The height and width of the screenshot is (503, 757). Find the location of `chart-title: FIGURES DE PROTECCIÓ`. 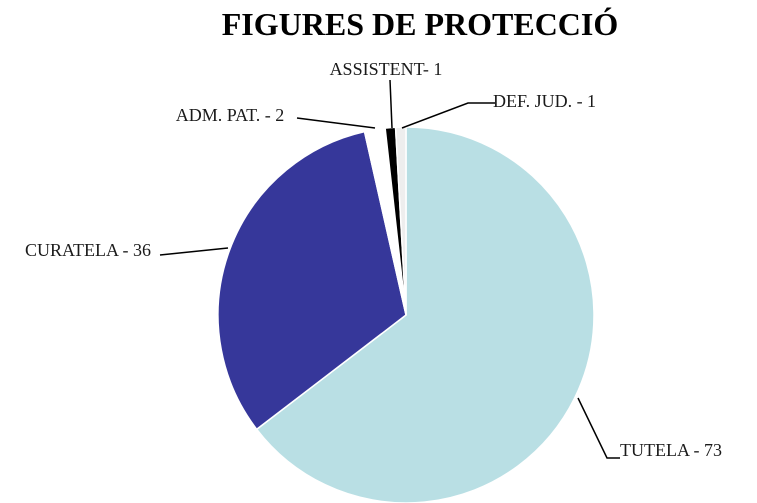

chart-title: FIGURES DE PROTECCIÓ is located at coordinates (420, 24).